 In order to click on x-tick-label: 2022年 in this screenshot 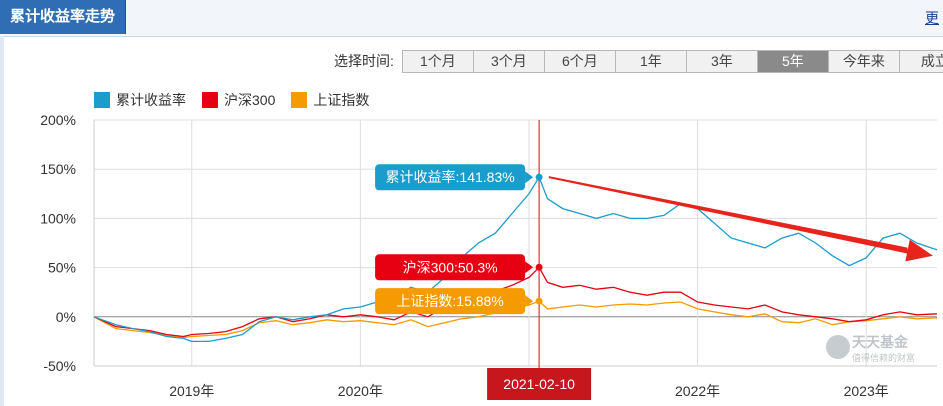, I will do `click(697, 391)`.